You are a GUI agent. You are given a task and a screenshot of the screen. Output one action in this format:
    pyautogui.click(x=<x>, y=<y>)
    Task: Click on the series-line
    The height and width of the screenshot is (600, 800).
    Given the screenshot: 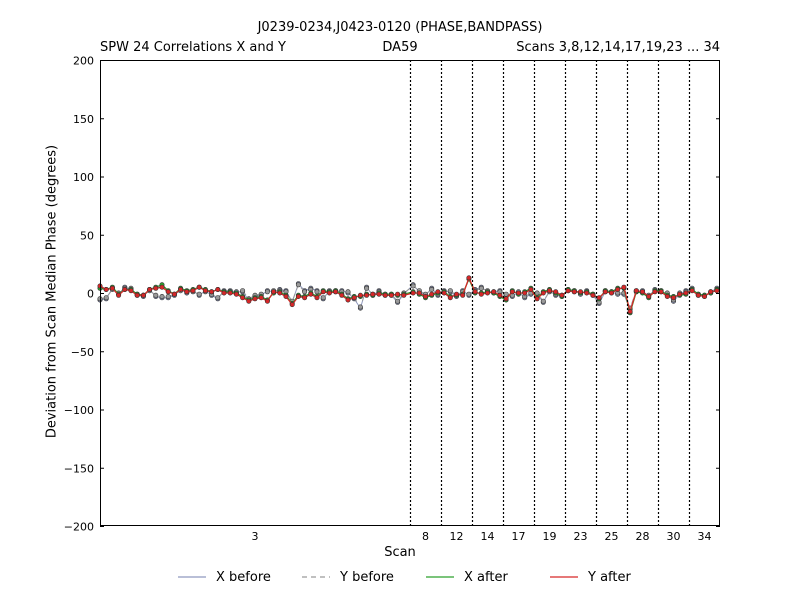 What is the action you would take?
    pyautogui.click(x=408, y=295)
    